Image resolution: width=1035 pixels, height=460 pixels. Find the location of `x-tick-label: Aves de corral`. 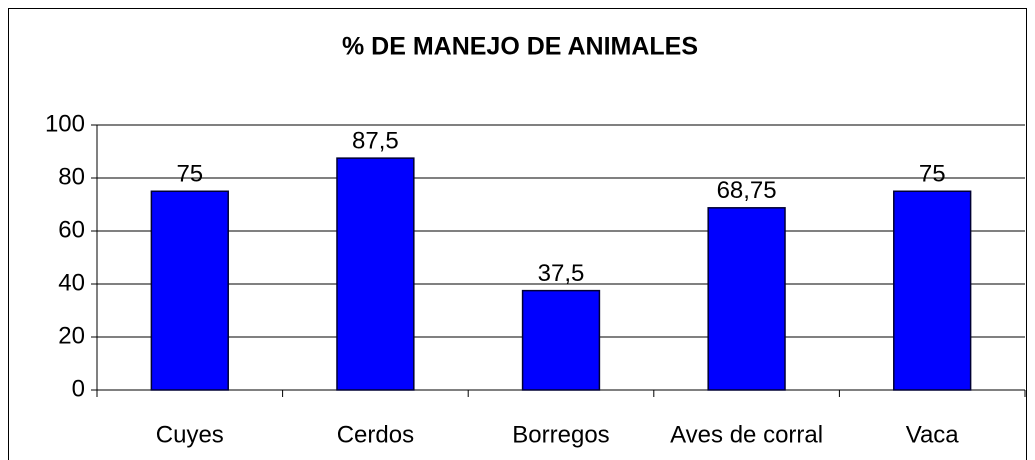

x-tick-label: Aves de corral is located at coordinates (746, 434).